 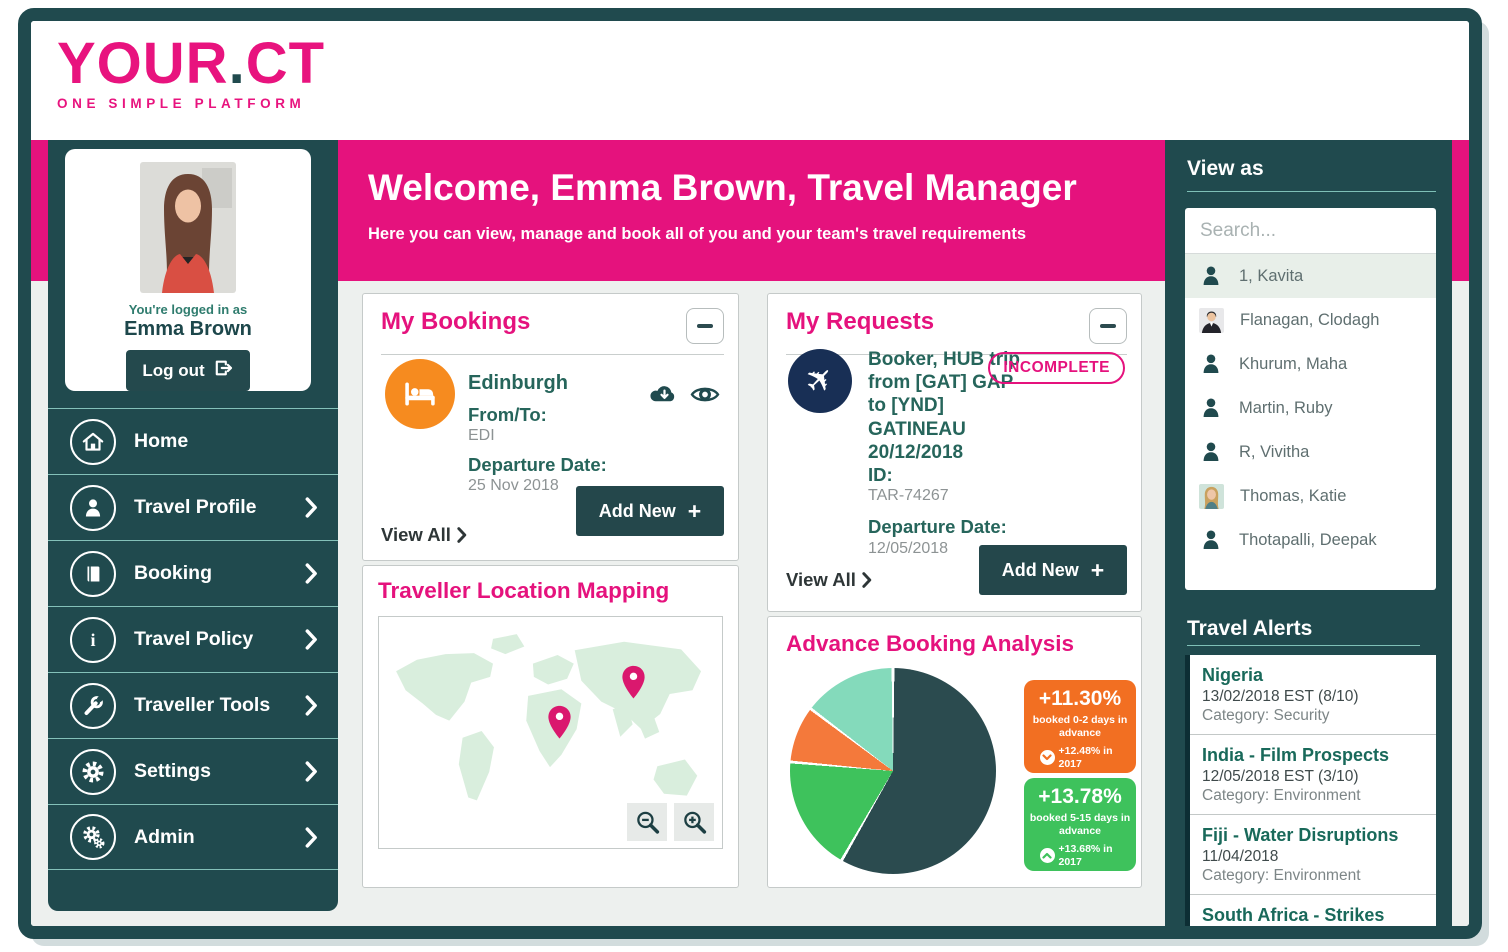 I want to click on book-icon, so click(x=93, y=573).